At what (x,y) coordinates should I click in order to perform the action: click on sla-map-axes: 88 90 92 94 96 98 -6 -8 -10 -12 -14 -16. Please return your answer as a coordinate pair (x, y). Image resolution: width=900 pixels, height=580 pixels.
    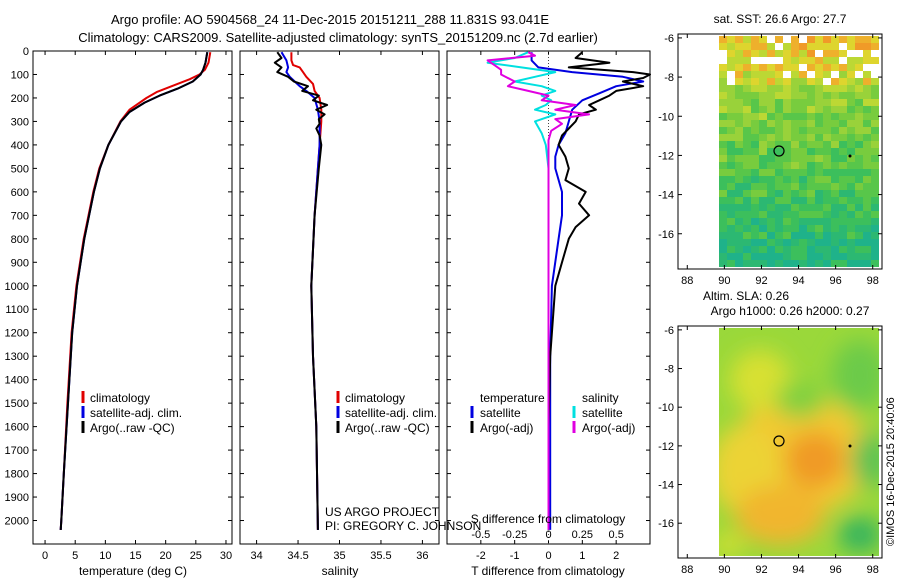
    Looking at the image, I should click on (770, 450).